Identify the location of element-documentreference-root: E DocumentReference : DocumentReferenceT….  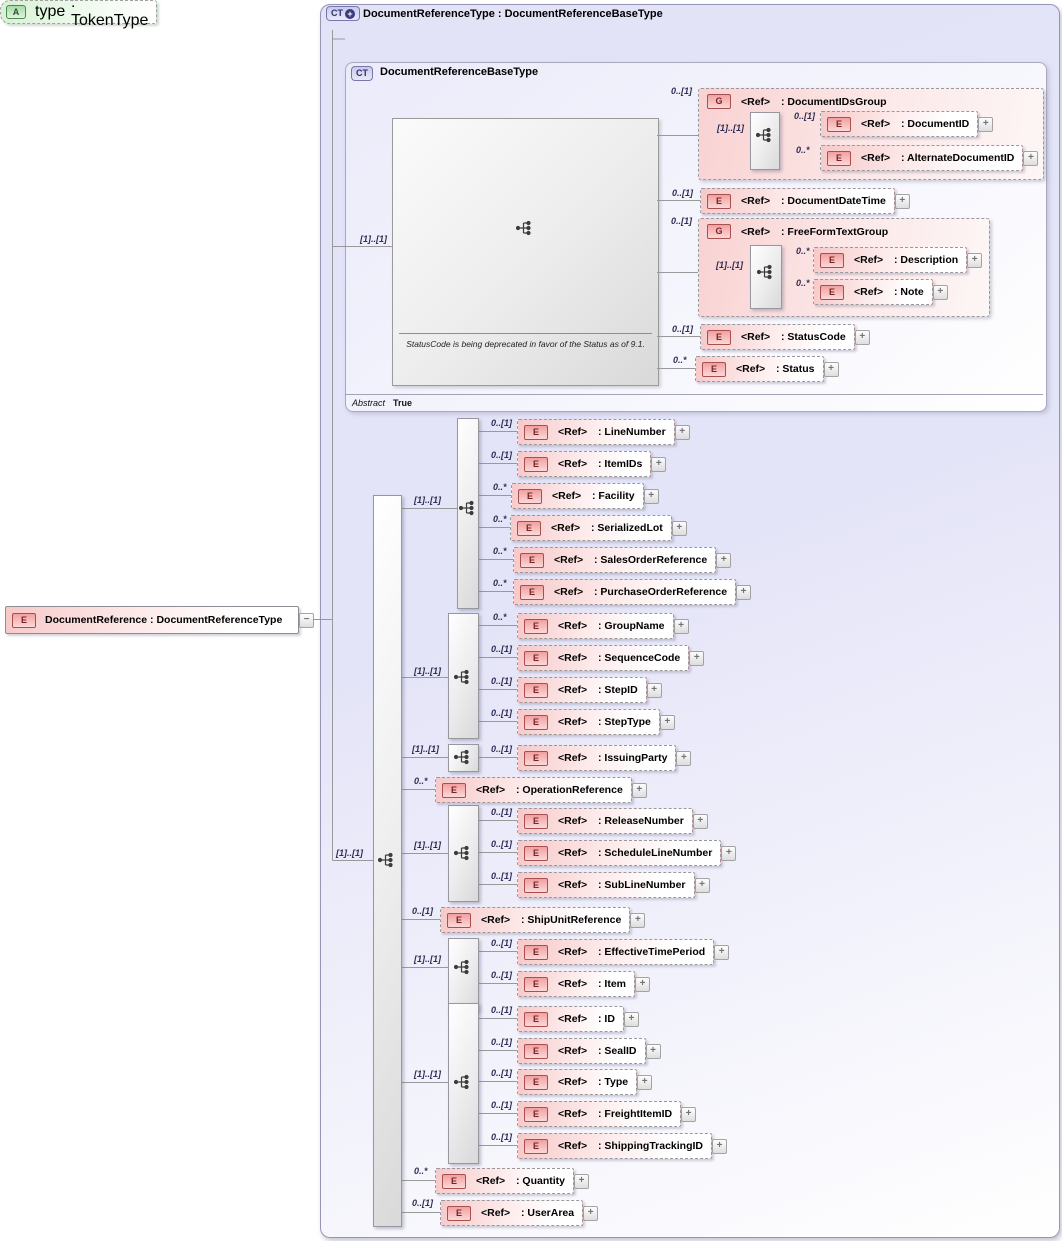
(159, 620).